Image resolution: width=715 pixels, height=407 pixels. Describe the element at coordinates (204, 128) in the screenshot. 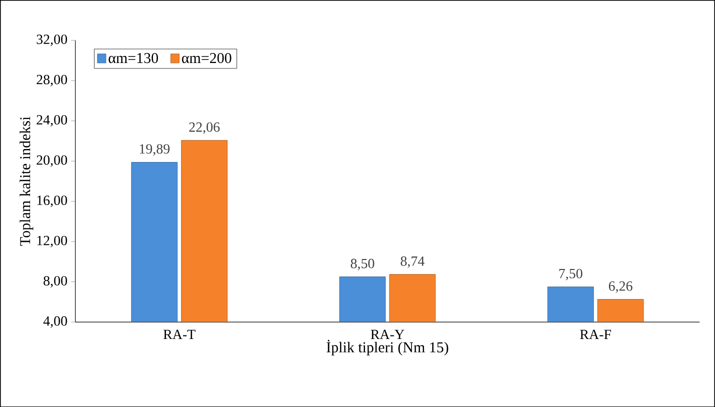

I see `data-label: 22,06` at that location.